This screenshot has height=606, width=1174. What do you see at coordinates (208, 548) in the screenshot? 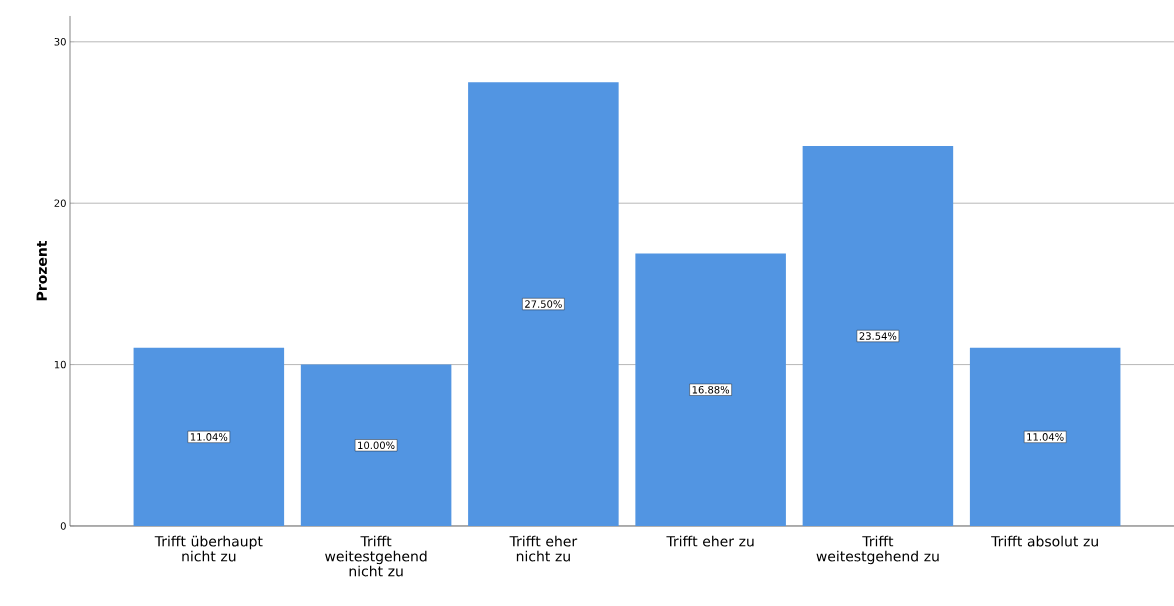
I see `x-tick-label: Trifft überhaupt nicht zu` at bounding box center [208, 548].